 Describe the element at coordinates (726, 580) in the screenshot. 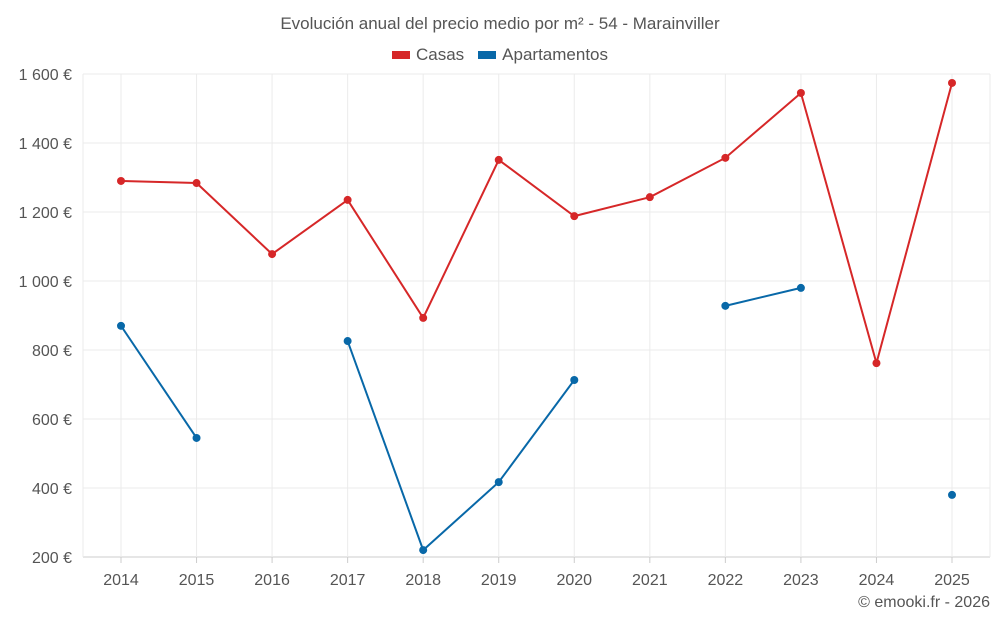

I see `x-tick-label: 2022` at that location.